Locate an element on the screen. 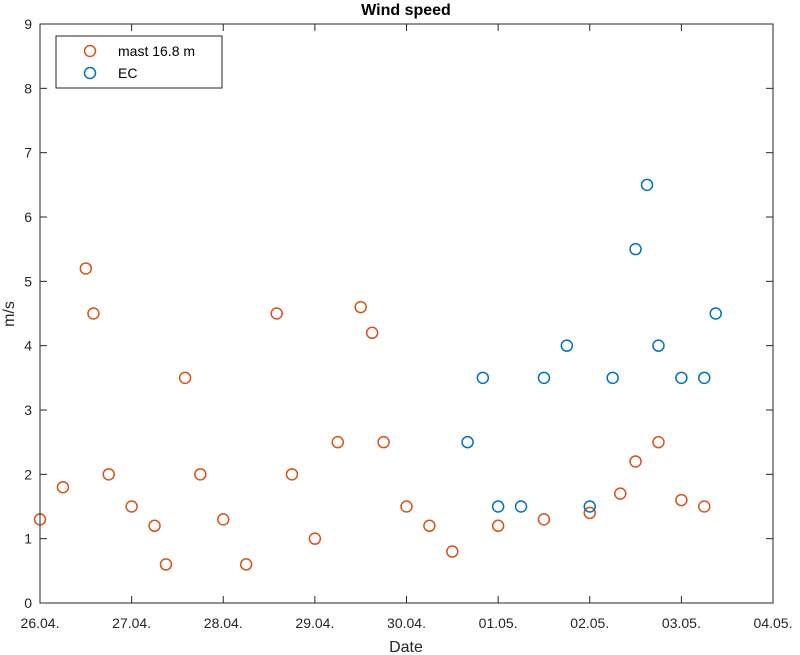 The width and height of the screenshot is (800, 655). legend: mast 16.8 m EC is located at coordinates (139, 62).